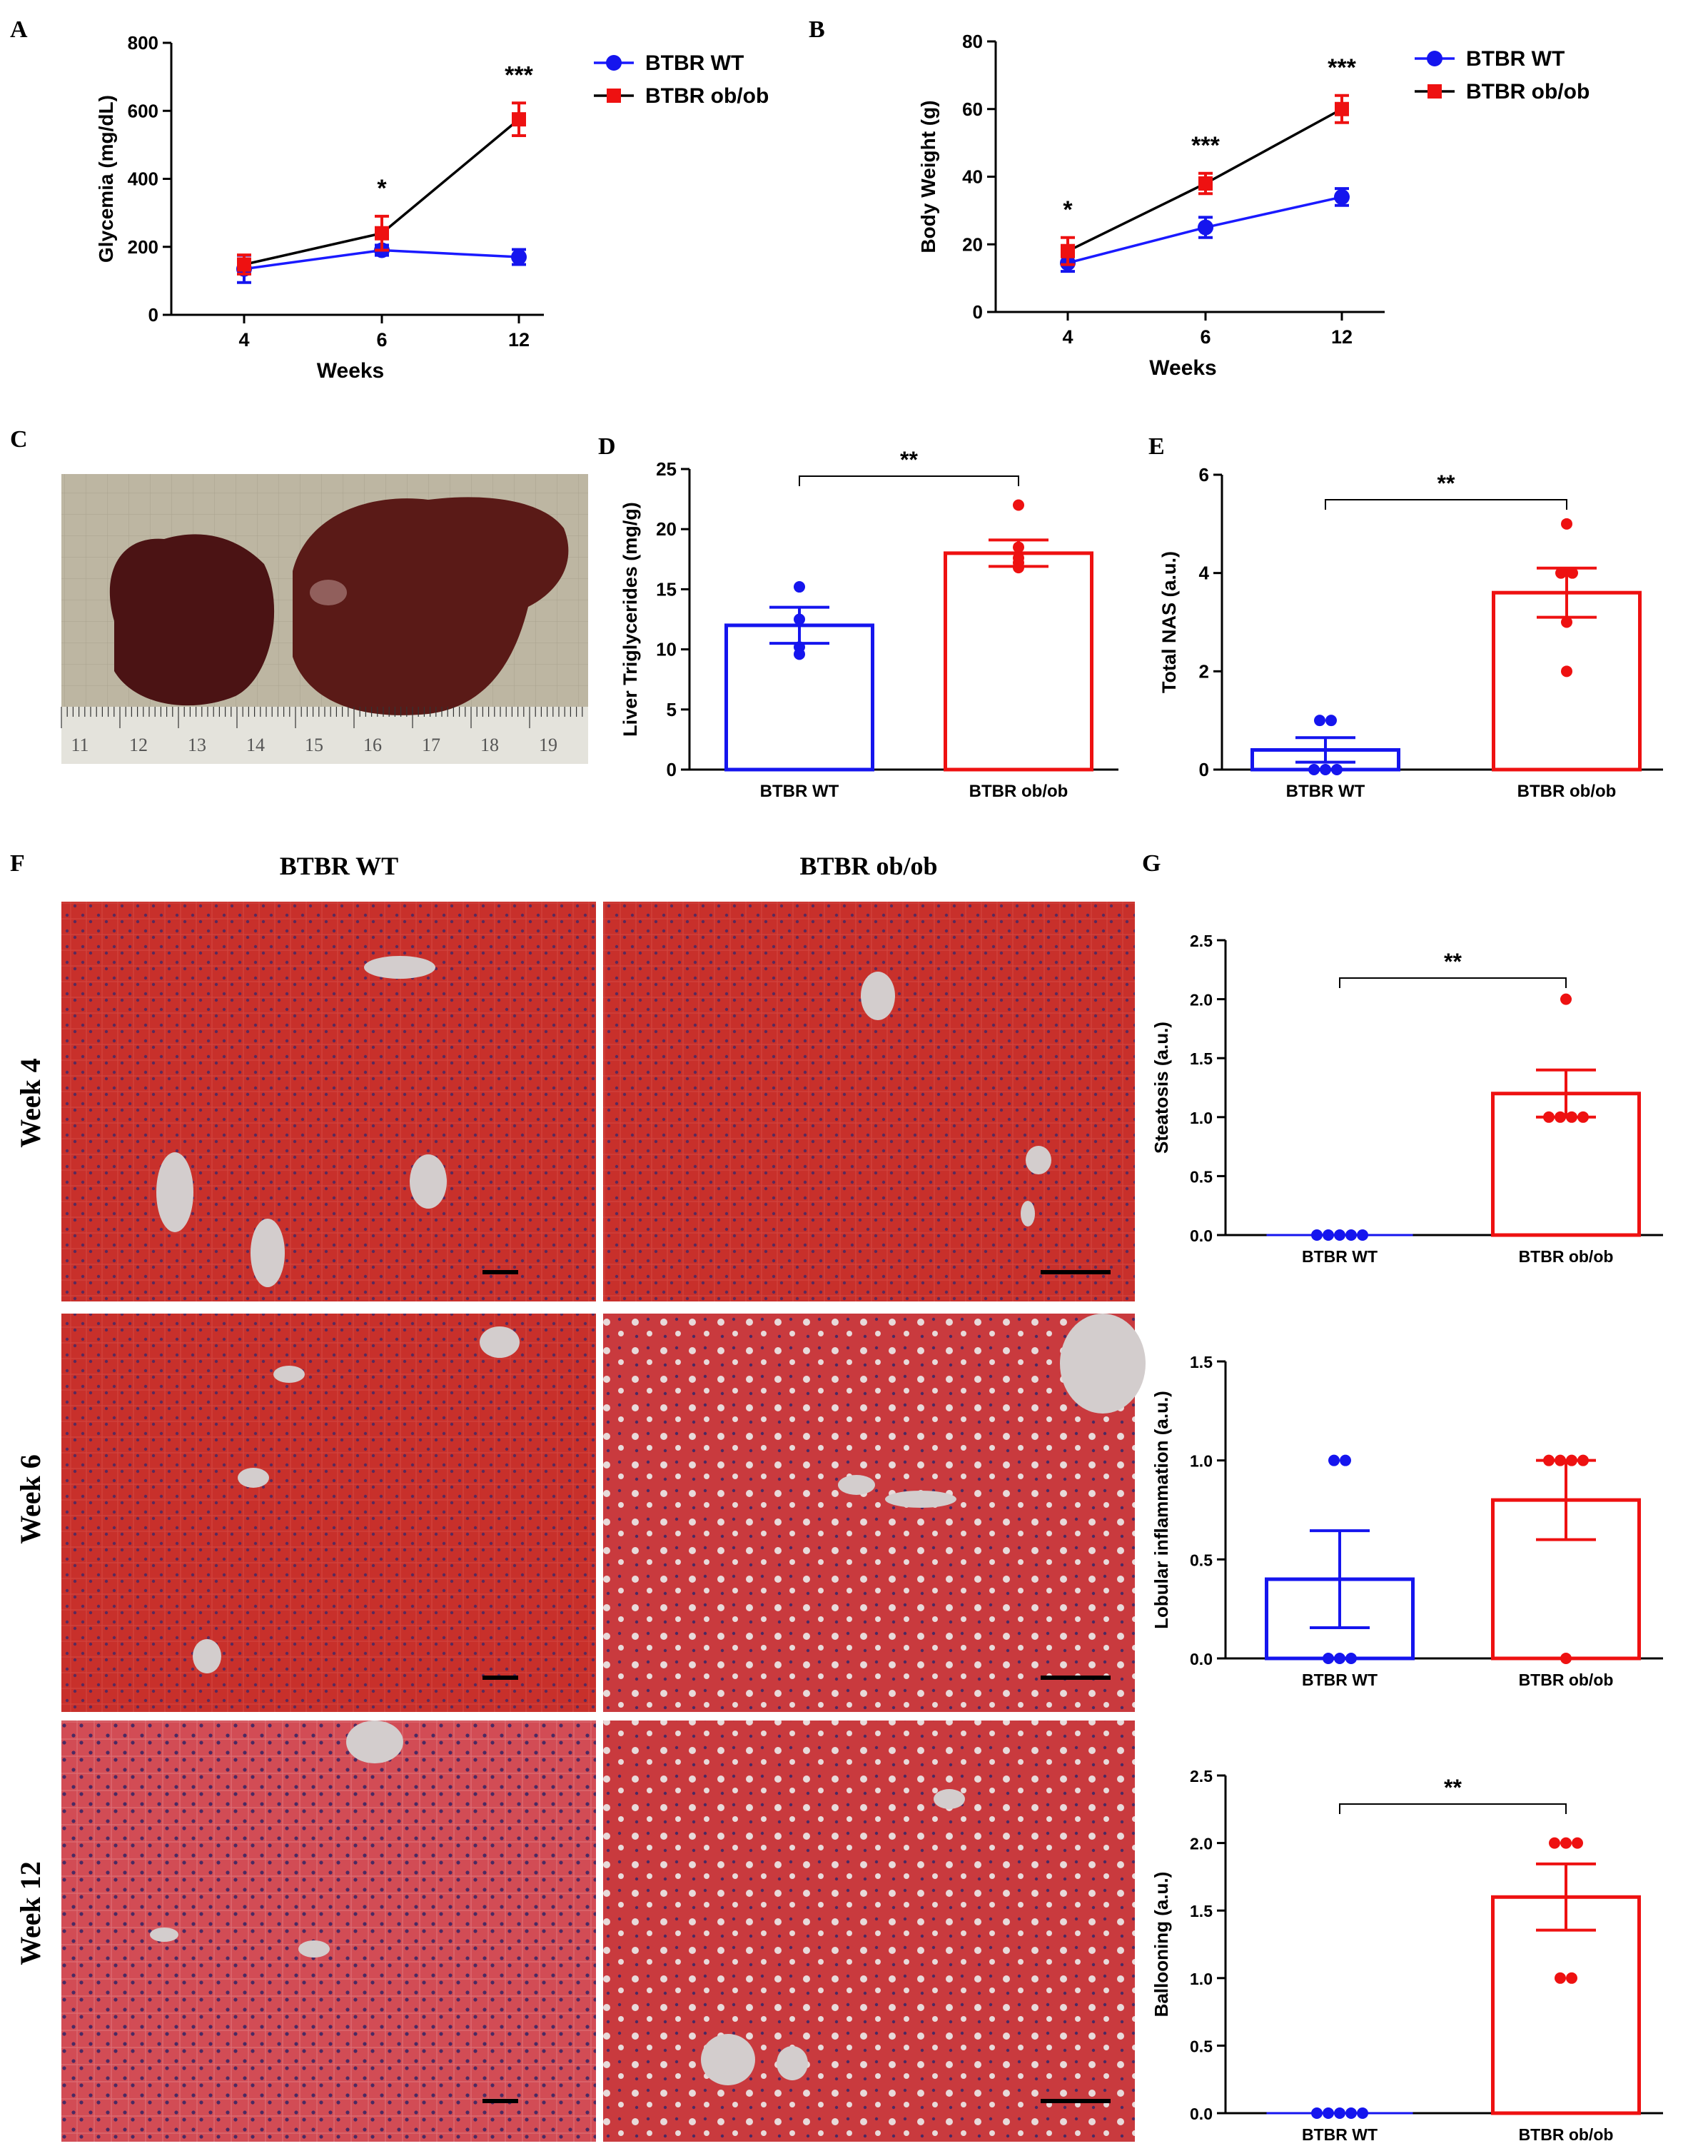  What do you see at coordinates (192, 620) in the screenshot?
I see `small-liver` at bounding box center [192, 620].